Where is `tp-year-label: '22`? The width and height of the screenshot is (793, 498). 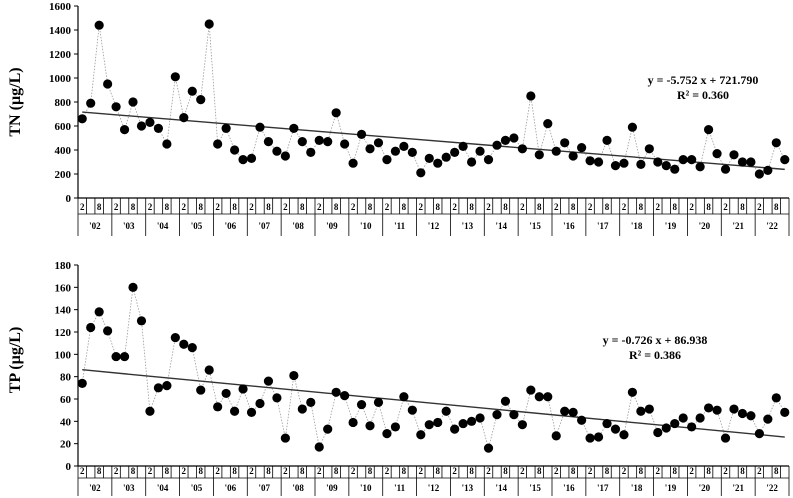 tp-year-label: '22 is located at coordinates (772, 488).